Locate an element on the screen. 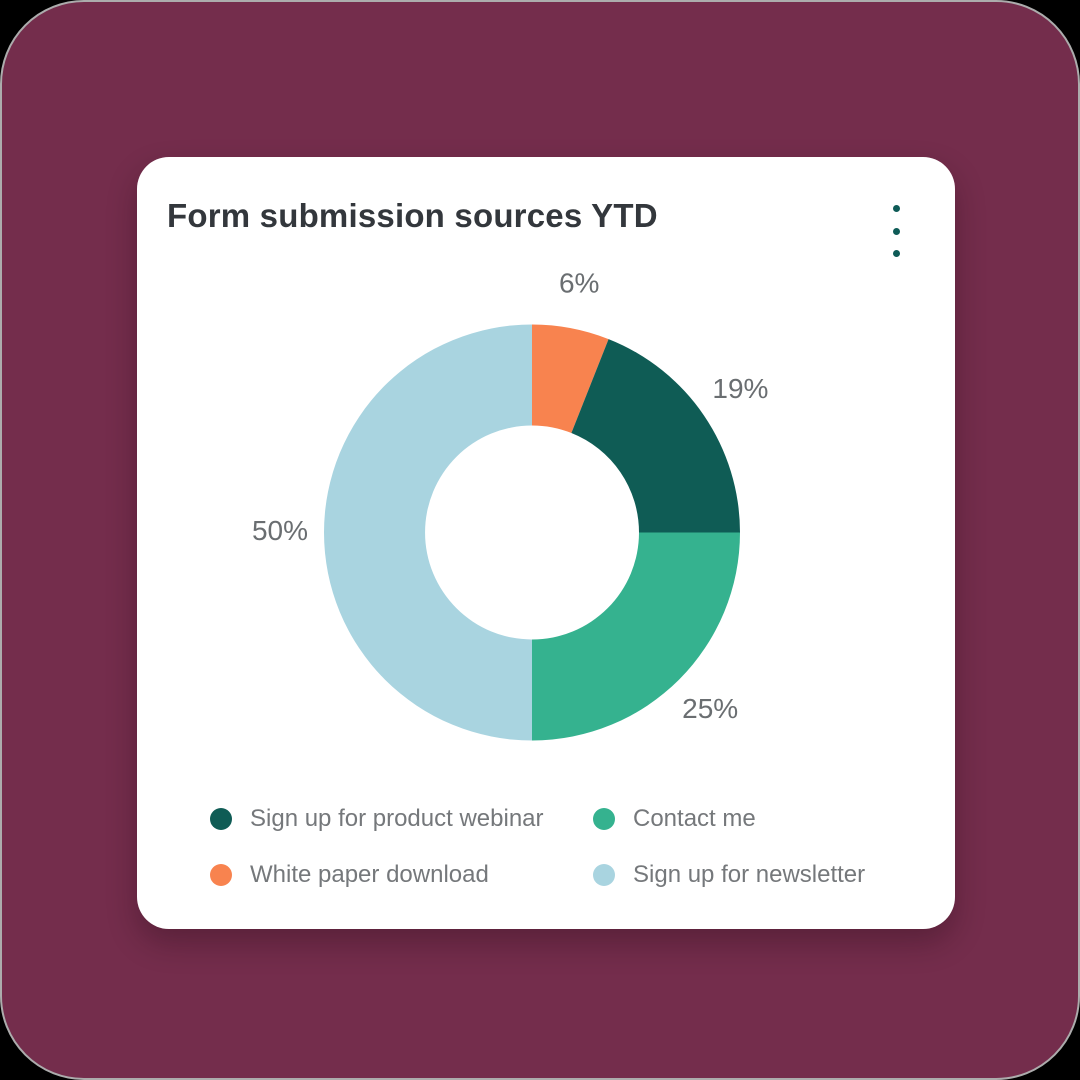 The height and width of the screenshot is (1080, 1080). slice-percent-label-white-paper-download: 6% is located at coordinates (579, 282).